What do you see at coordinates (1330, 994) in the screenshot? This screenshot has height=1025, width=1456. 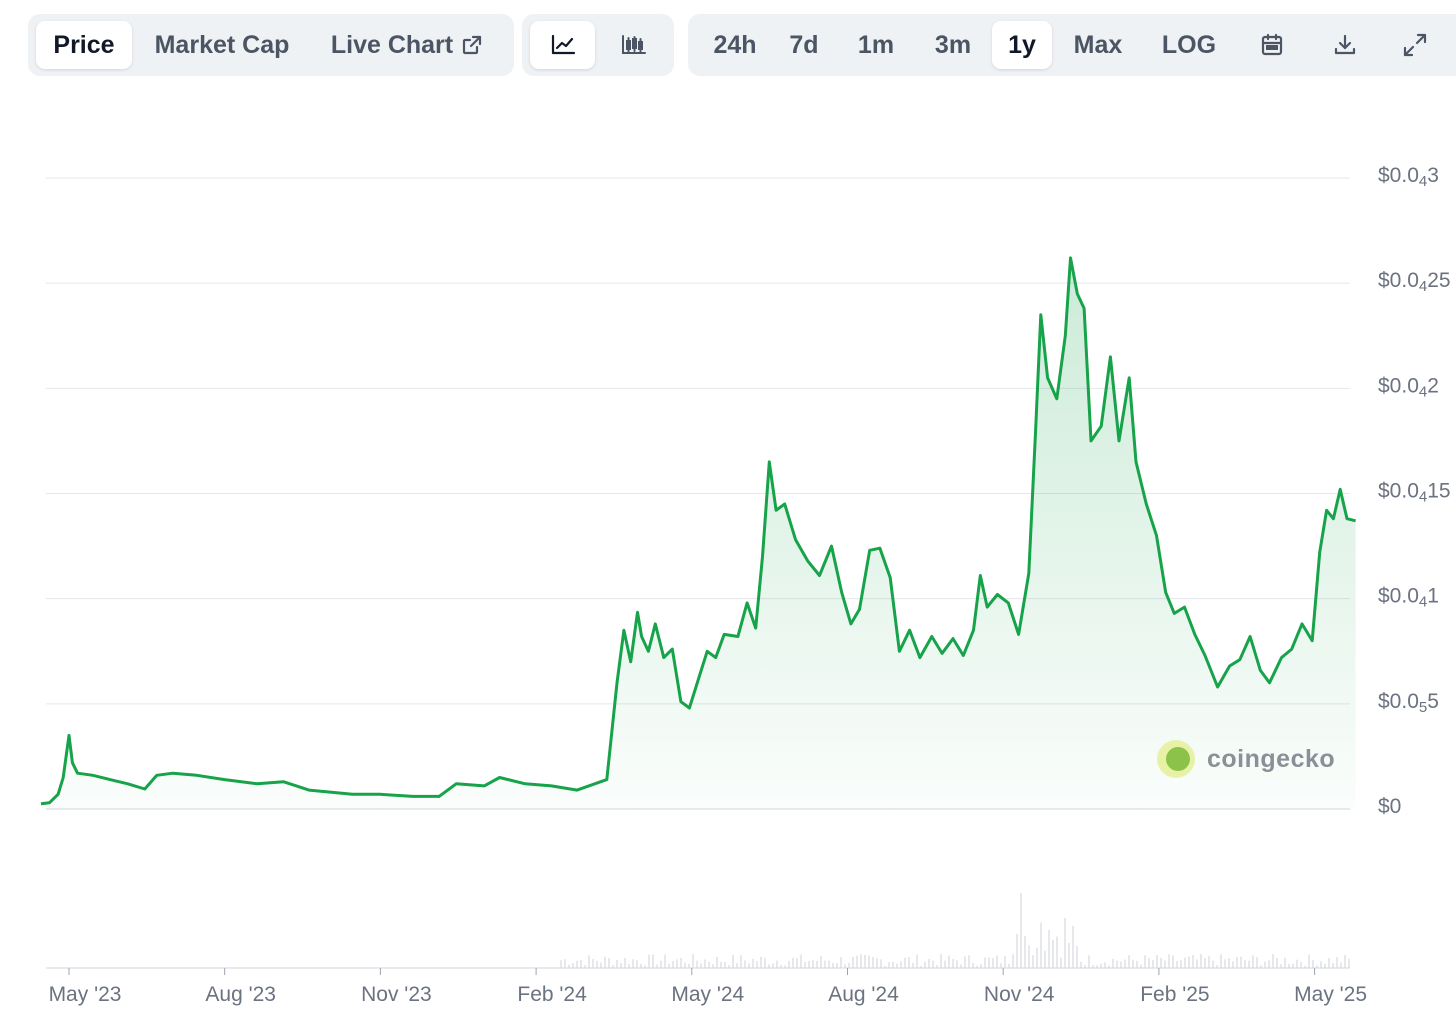 I see `x-tick-label: May '25` at bounding box center [1330, 994].